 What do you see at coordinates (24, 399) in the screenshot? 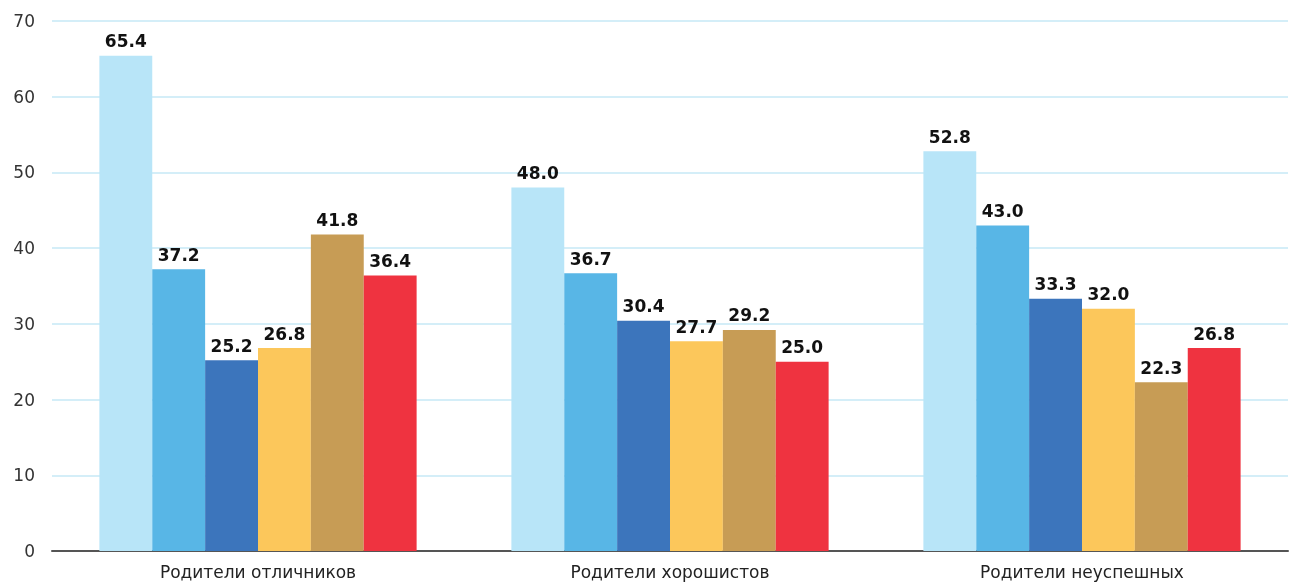
I see `y-tick-label: 20` at bounding box center [24, 399].